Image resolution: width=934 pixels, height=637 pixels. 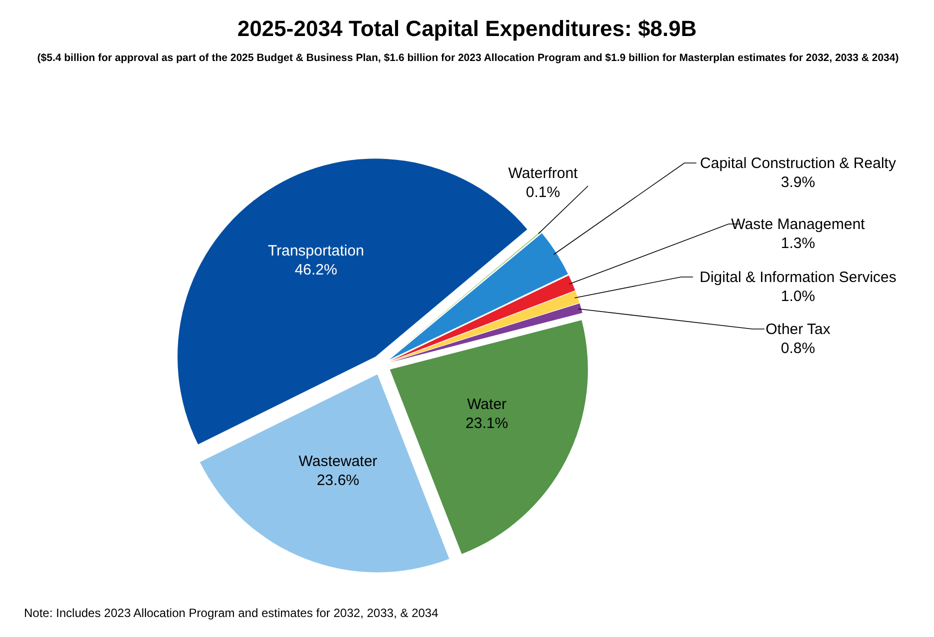 I want to click on data-label: 1.0%, so click(x=798, y=296).